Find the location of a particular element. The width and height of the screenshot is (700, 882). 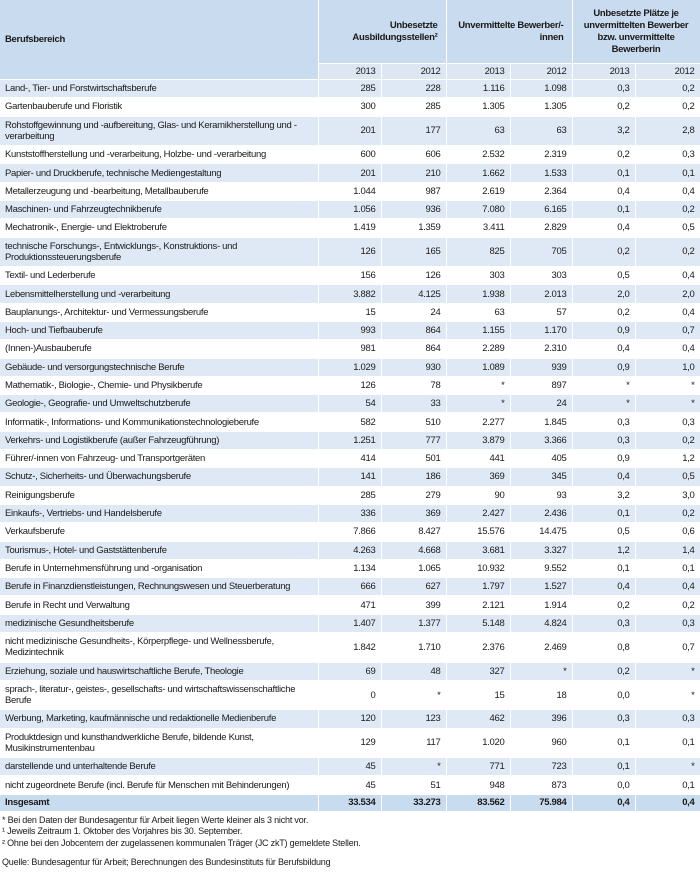

cell-value: 228 is located at coordinates (414, 89).